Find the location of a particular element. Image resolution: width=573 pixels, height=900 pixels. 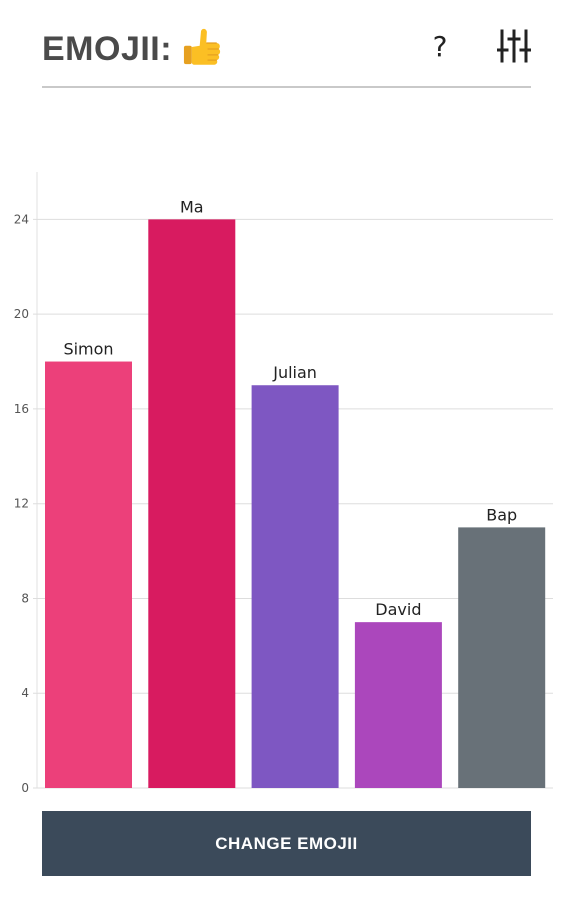

app-header: EMOJII: ? is located at coordinates (287, 54).